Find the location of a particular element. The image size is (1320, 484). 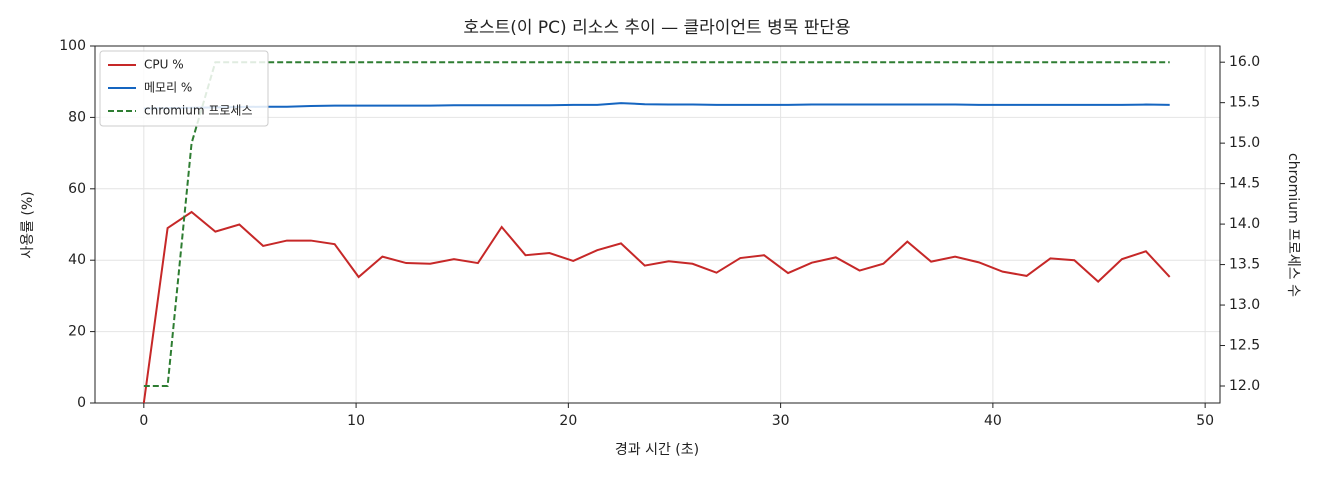

y2-tick-label: 15.0 is located at coordinates (1244, 143).